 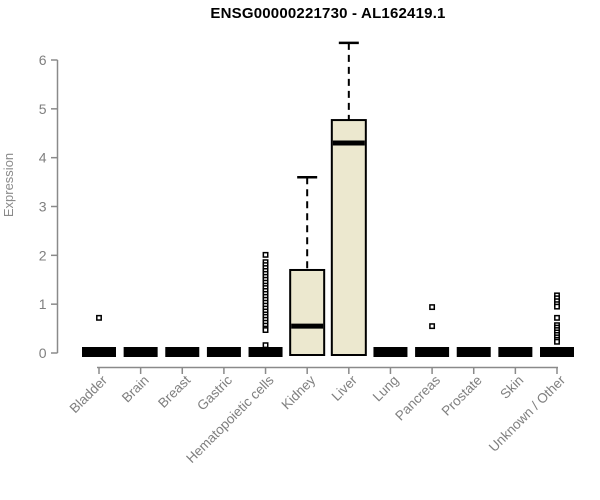 What do you see at coordinates (135, 389) in the screenshot?
I see `x-tick-label: Brain` at bounding box center [135, 389].